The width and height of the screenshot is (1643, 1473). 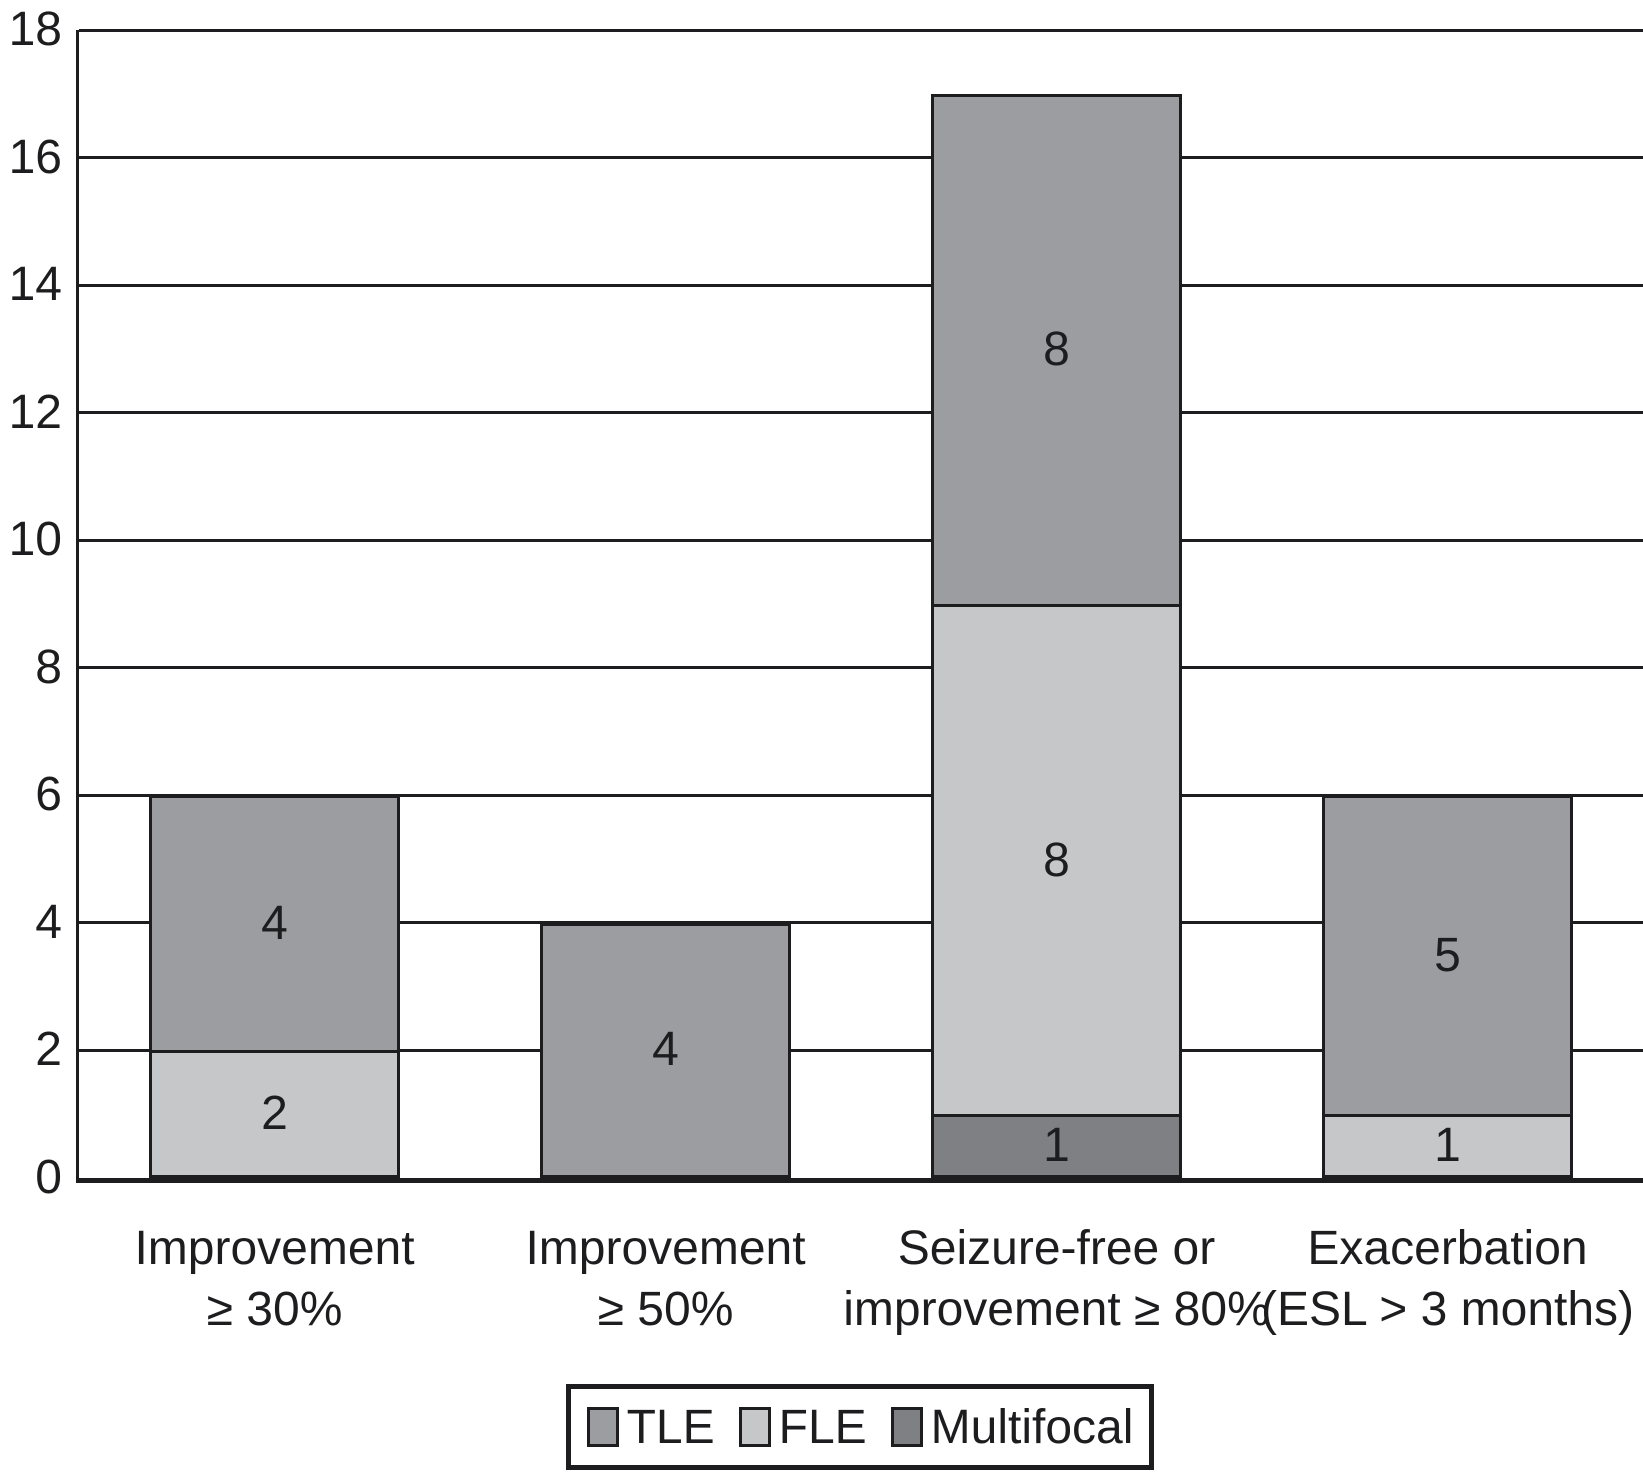 I want to click on bar-segment-tle-cat2: 4, so click(x=665, y=1050).